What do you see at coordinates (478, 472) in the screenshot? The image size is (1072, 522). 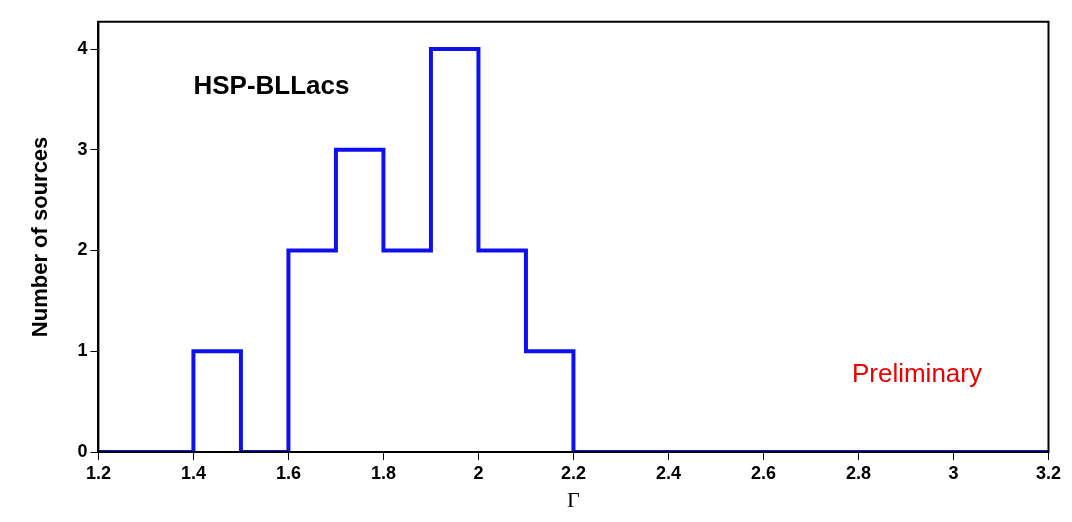 I see `x-tick-label: 2` at bounding box center [478, 472].